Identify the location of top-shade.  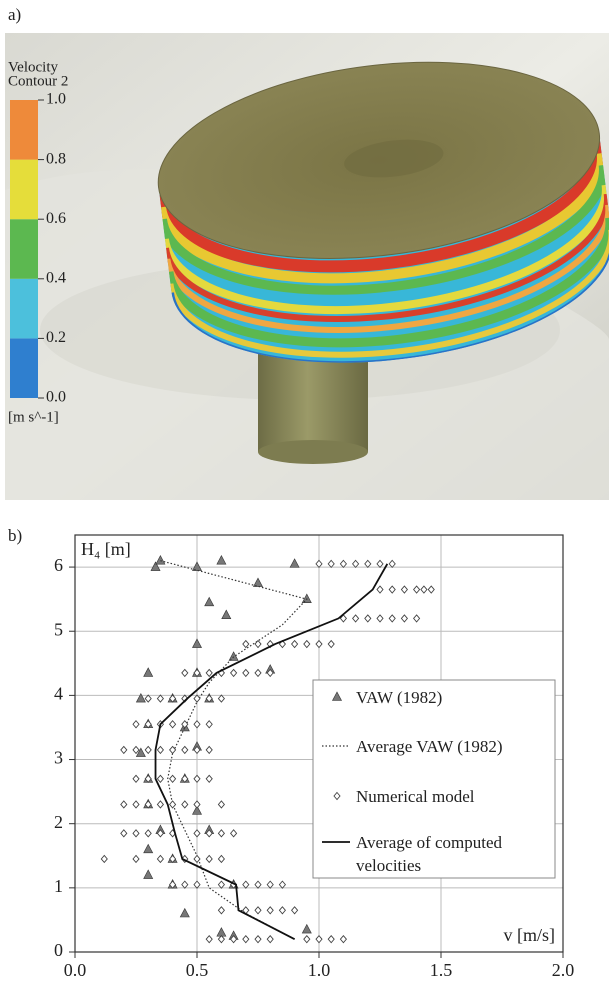
(394, 158).